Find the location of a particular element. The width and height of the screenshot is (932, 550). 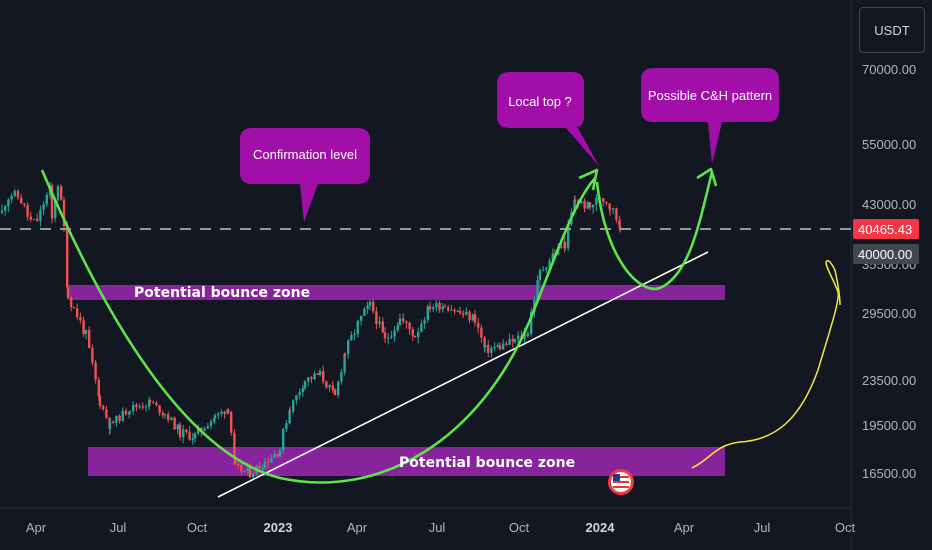

price-tick-label: 70000.00 is located at coordinates (889, 69).